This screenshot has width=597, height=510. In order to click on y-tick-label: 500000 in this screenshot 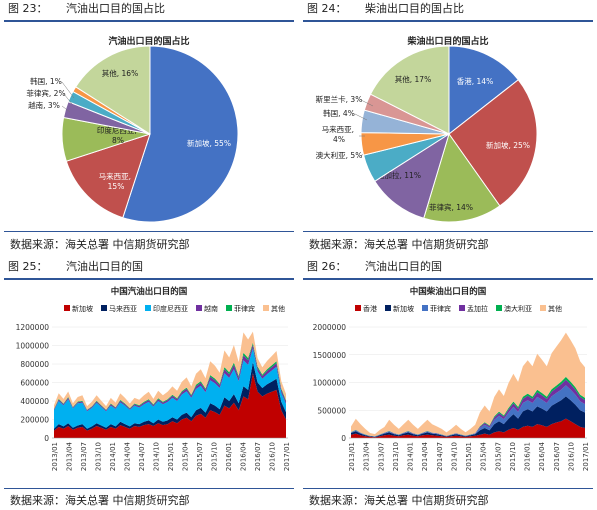, I will do `click(331, 410)`.